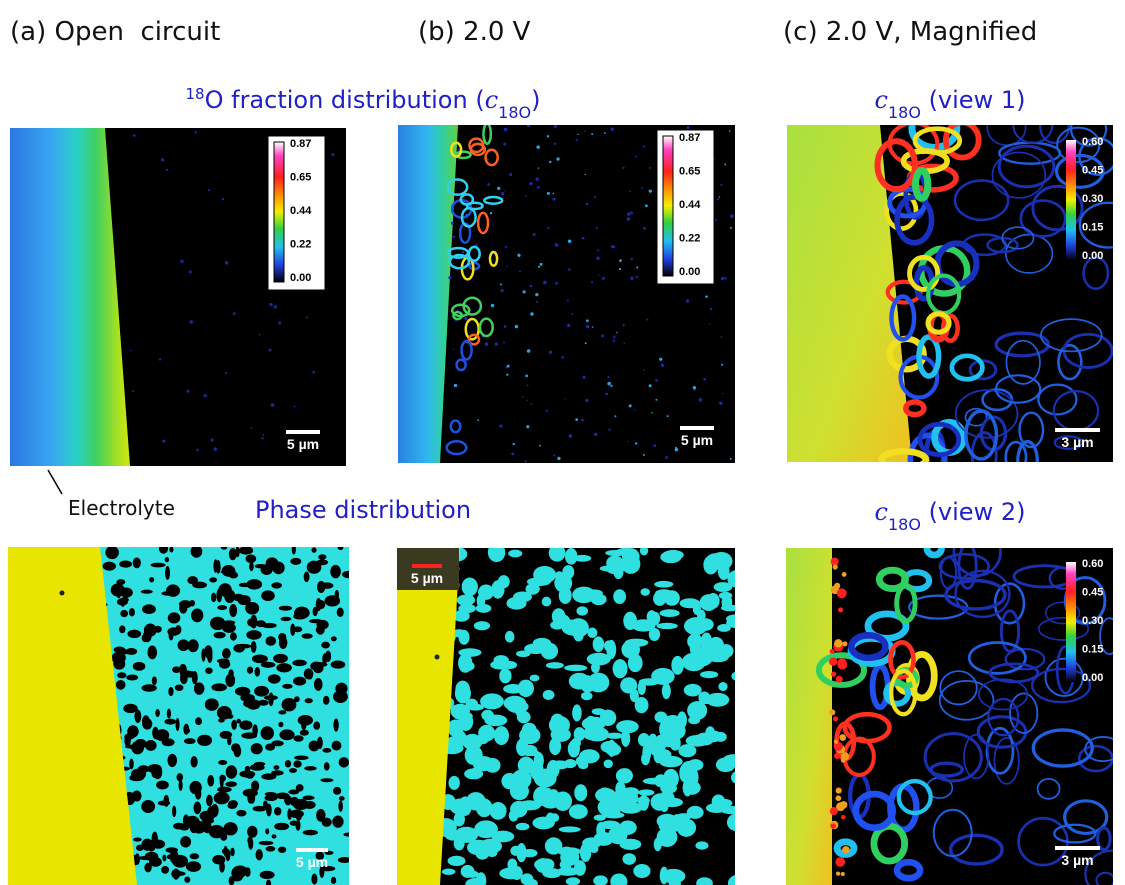 The width and height of the screenshot is (1125, 885). Describe the element at coordinates (1092, 199) in the screenshot. I see `colorbar-tick-label: 0.30` at that location.